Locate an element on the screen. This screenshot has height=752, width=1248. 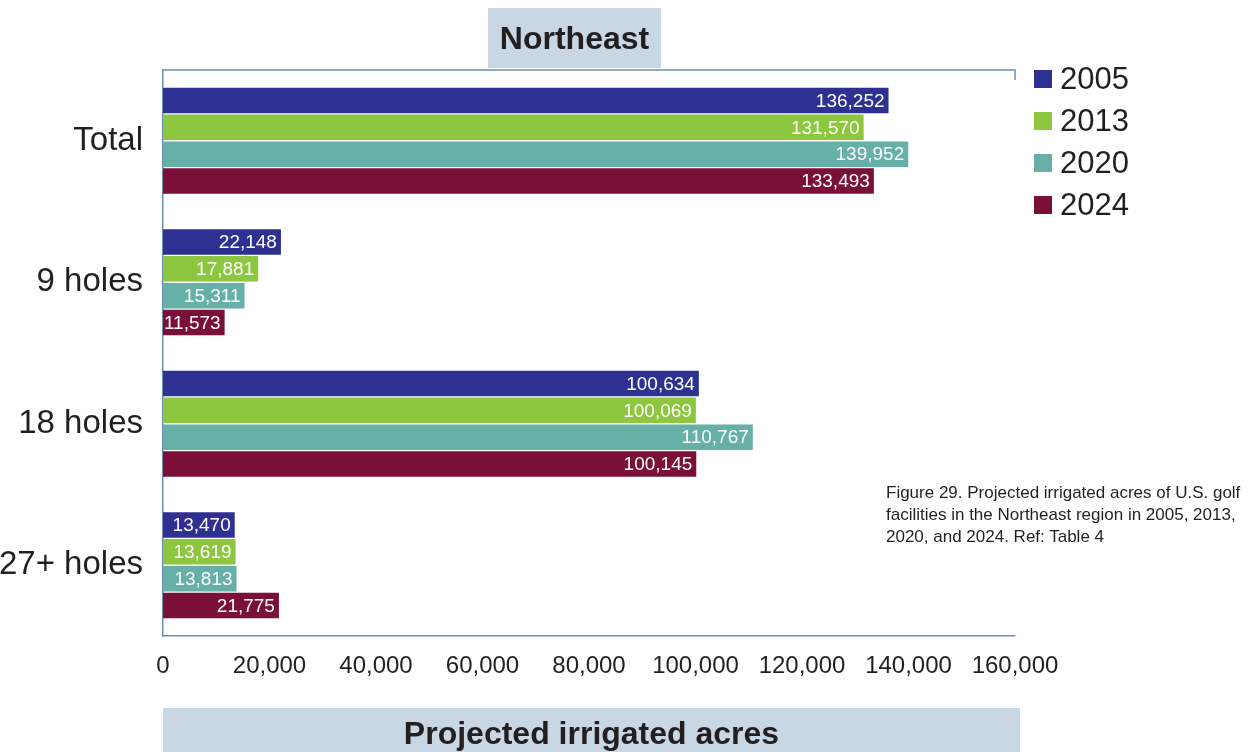
data-label: 139,952 is located at coordinates (870, 154).